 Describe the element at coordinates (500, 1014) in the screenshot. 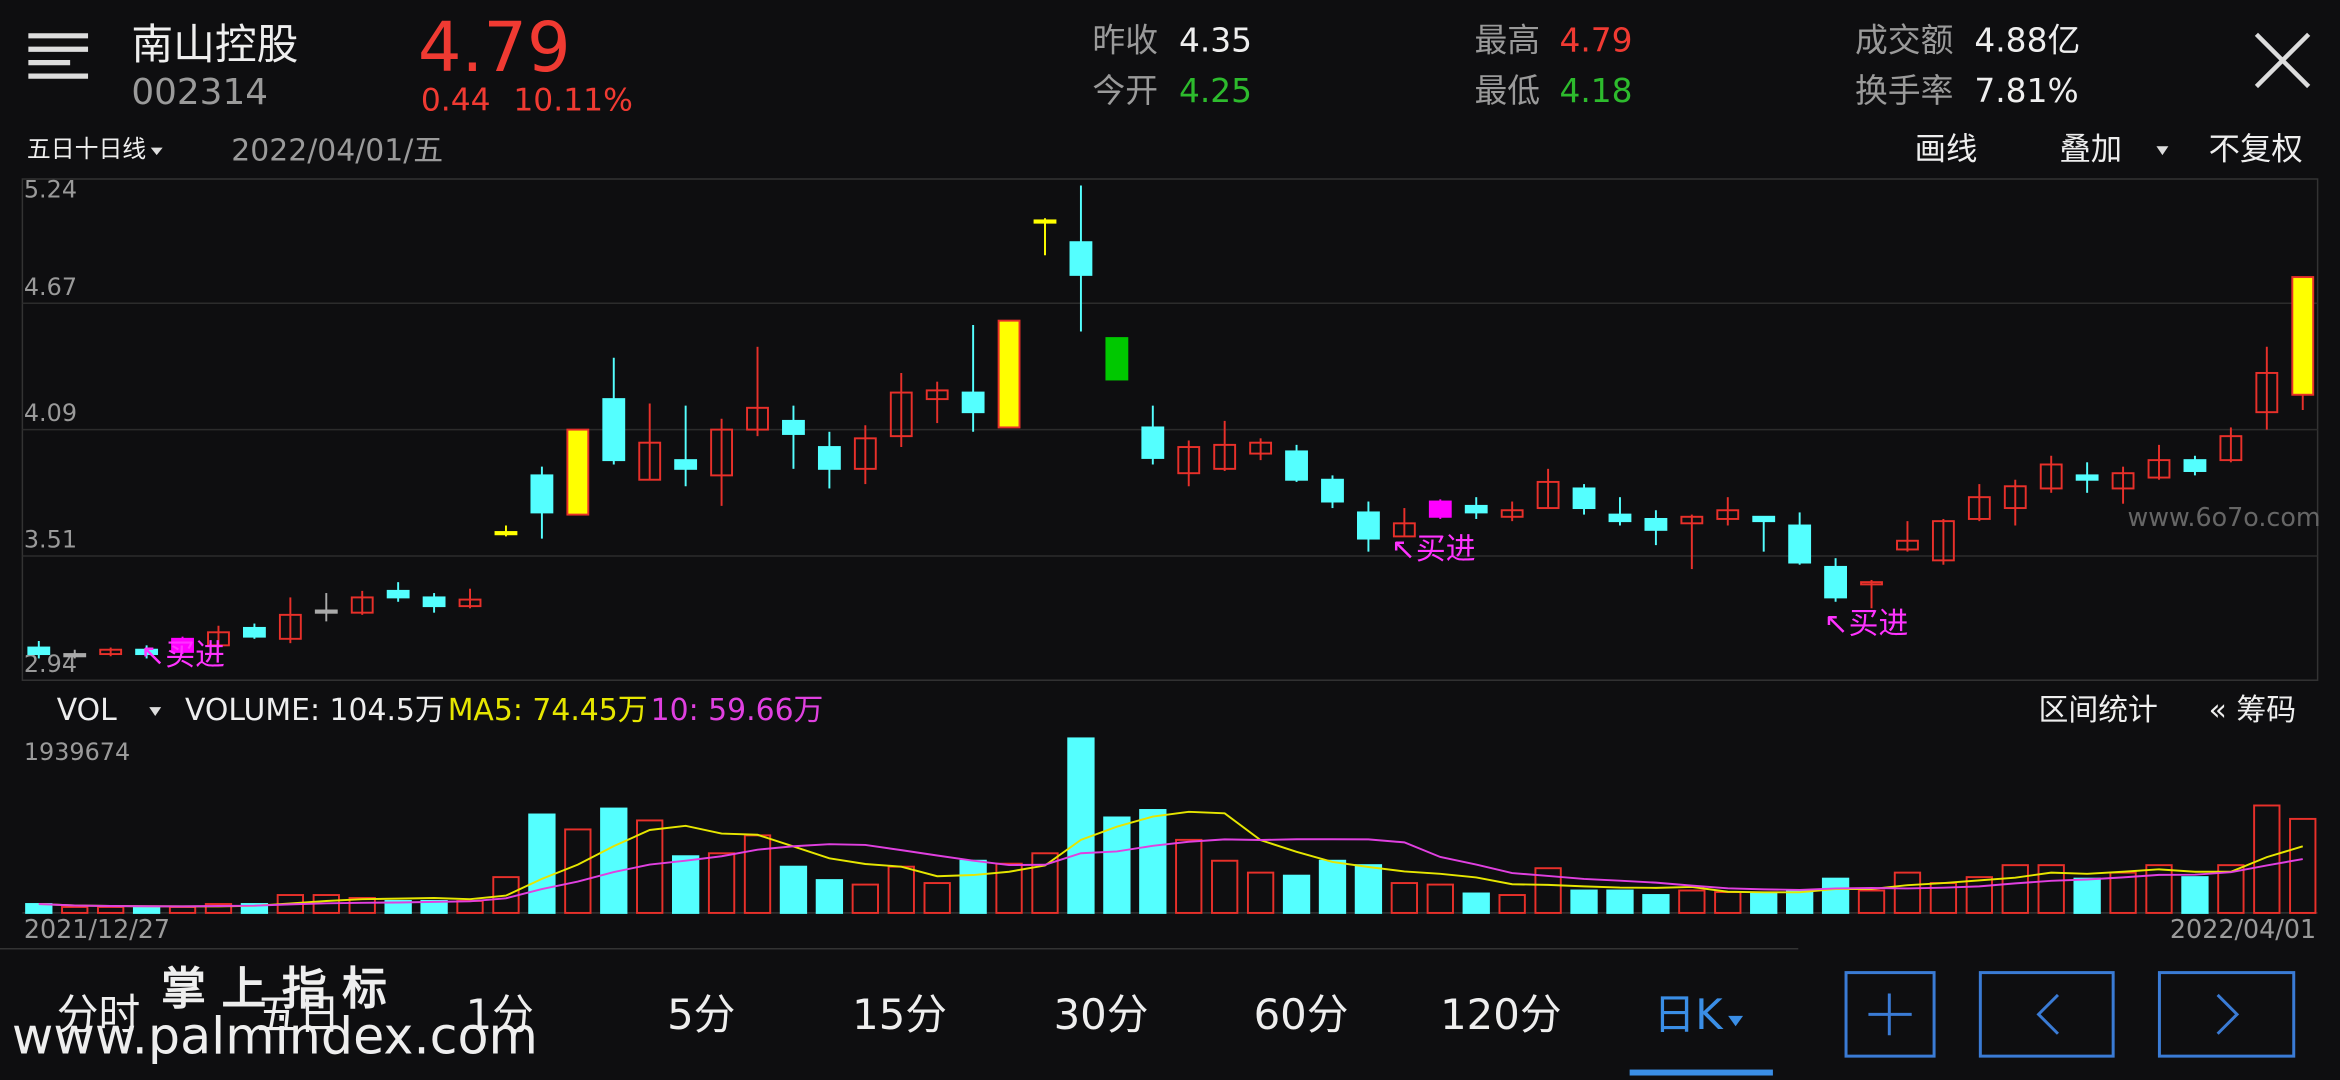

I see `period-tab: 1分` at that location.